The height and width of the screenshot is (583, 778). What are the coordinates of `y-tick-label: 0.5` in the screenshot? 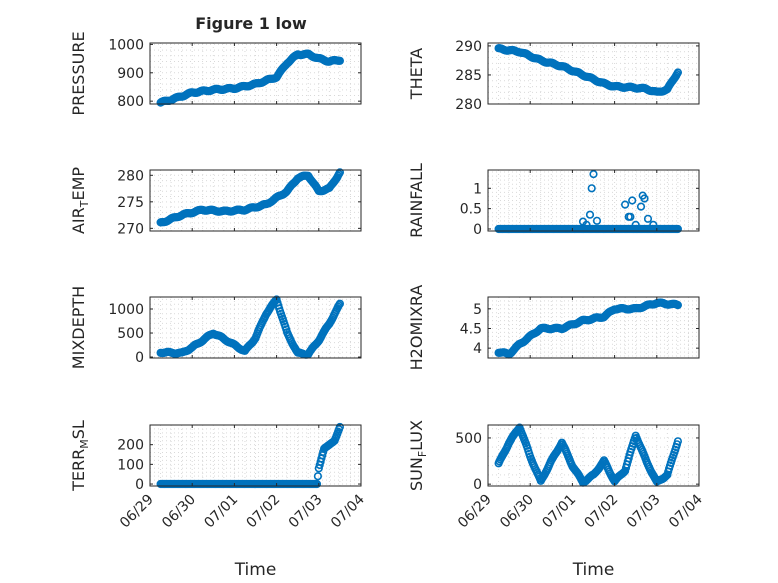 It's located at (471, 210).